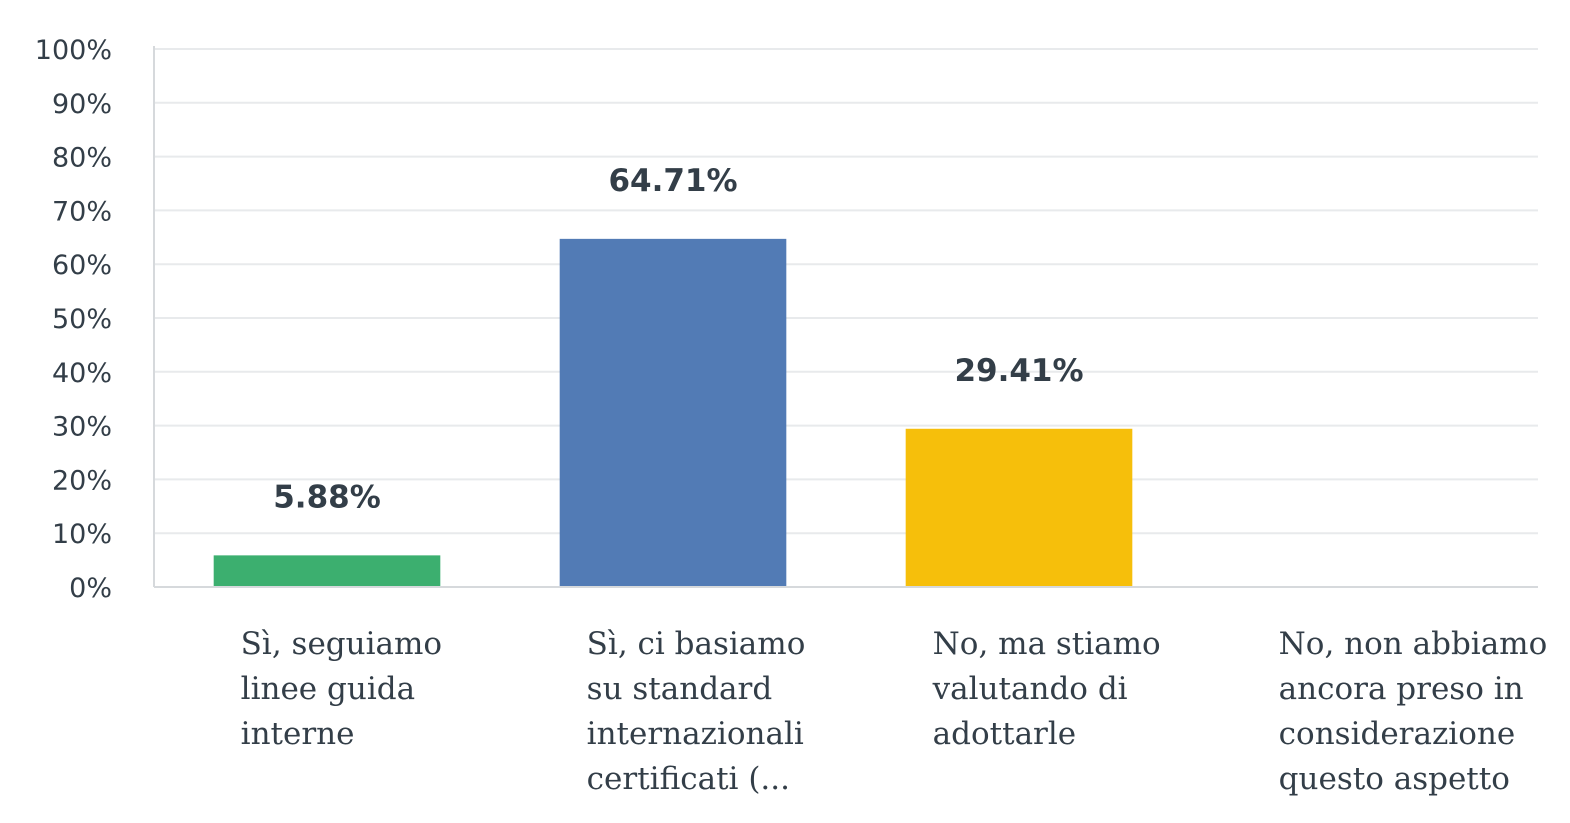  Describe the element at coordinates (672, 181) in the screenshot. I see `data-label: 64.71%` at that location.